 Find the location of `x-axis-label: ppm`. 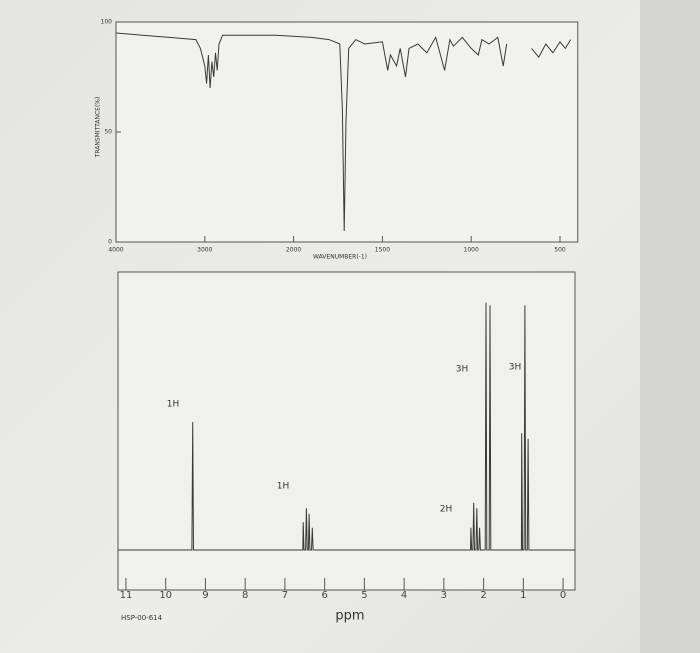

x-axis-label: ppm is located at coordinates (349, 616).